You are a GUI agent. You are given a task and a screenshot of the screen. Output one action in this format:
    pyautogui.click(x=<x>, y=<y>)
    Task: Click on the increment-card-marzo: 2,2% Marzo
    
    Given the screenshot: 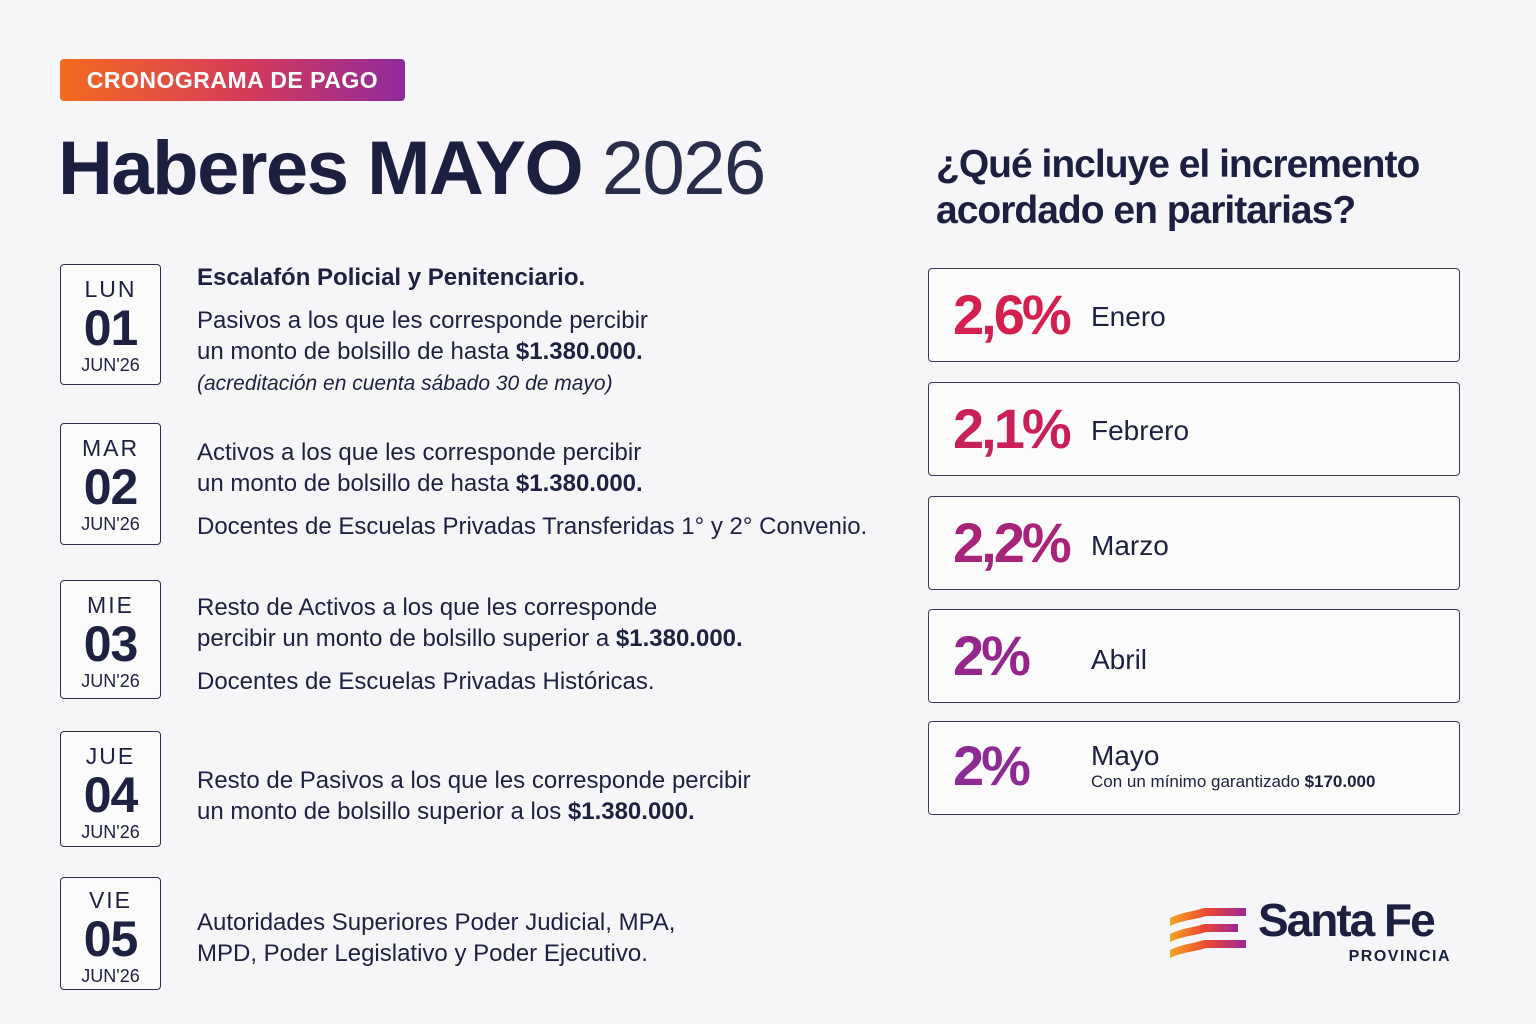 What is the action you would take?
    pyautogui.click(x=1194, y=543)
    